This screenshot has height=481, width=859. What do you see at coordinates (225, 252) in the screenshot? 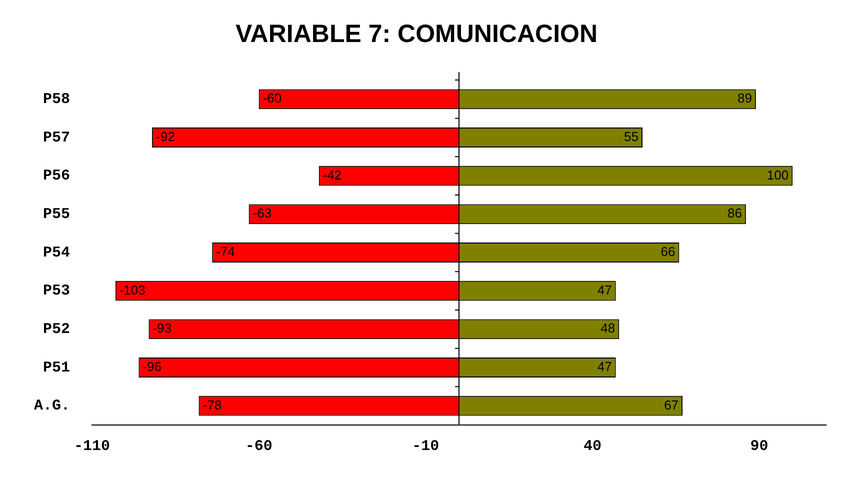
I see `data-label: -74` at bounding box center [225, 252].